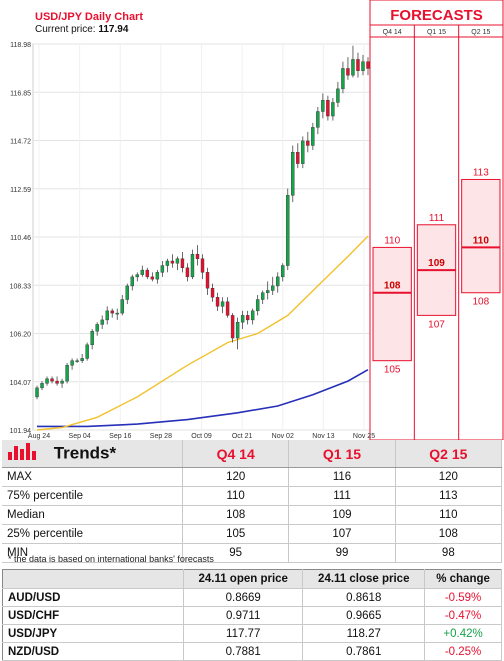 The image size is (504, 661). I want to click on x-tick-label: Sep 16, so click(120, 436).